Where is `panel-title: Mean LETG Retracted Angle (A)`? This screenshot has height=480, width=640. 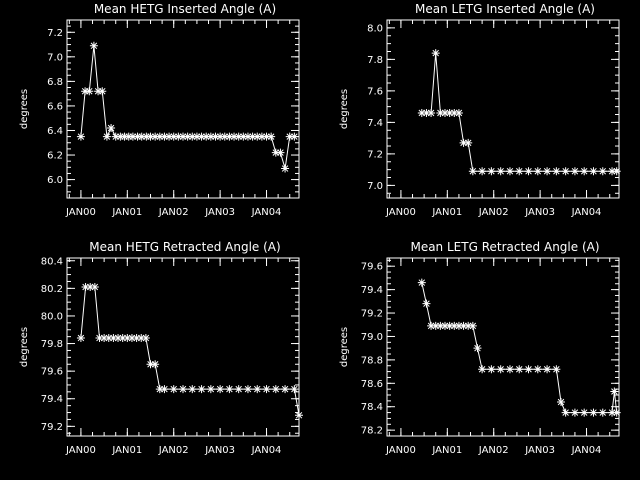 panel-title: Mean LETG Retracted Angle (A) is located at coordinates (504, 247).